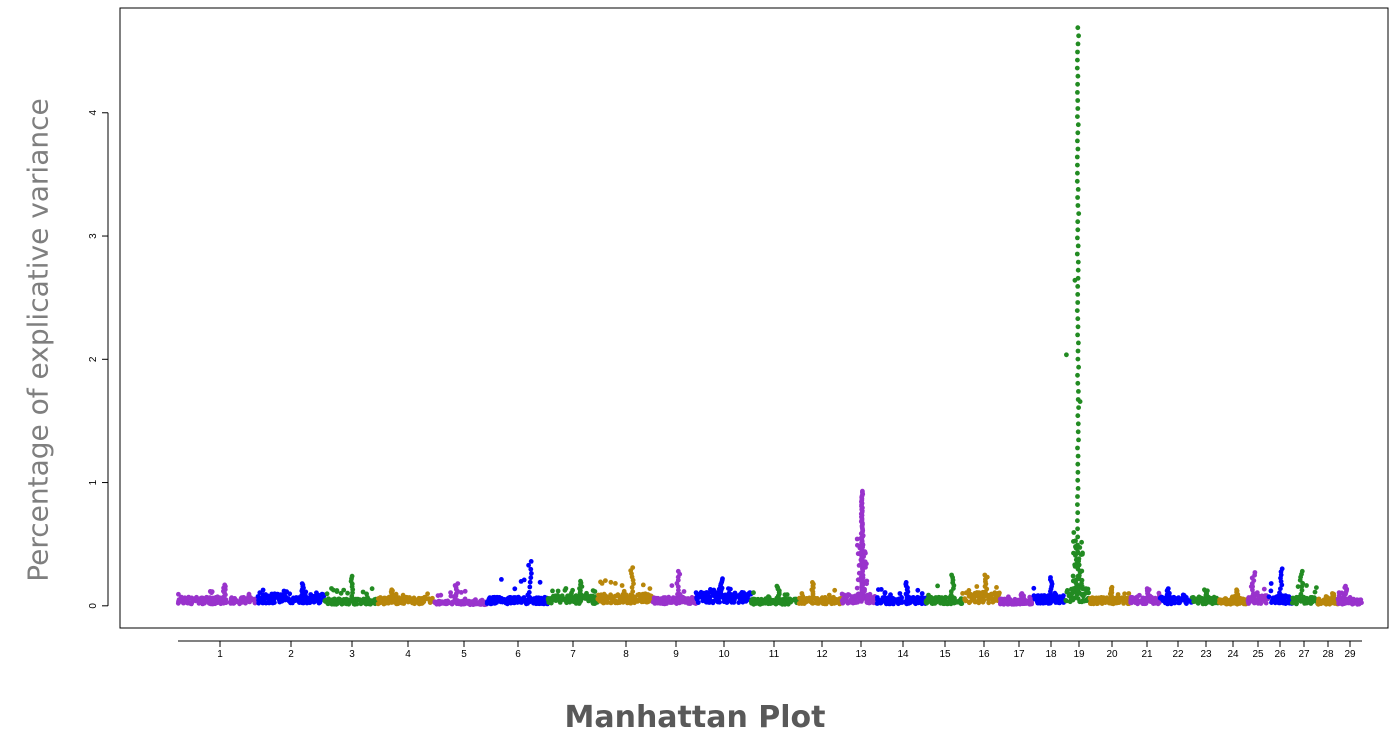 The image size is (1390, 744). What do you see at coordinates (820, 593) in the screenshot?
I see `chromosome-12-points` at bounding box center [820, 593].